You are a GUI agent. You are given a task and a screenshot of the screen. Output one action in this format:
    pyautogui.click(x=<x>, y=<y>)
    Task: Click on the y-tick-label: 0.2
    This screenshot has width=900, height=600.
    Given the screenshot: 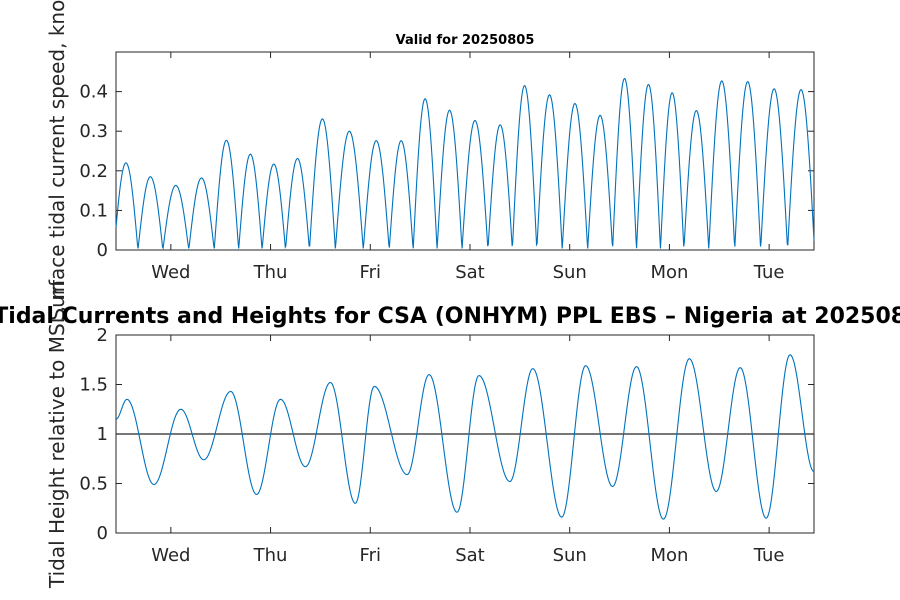 What is the action you would take?
    pyautogui.click(x=93, y=171)
    